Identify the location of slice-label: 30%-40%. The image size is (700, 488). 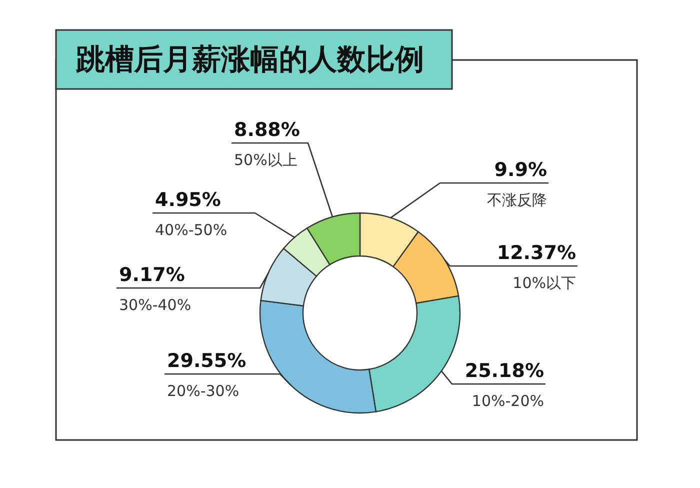
(155, 305).